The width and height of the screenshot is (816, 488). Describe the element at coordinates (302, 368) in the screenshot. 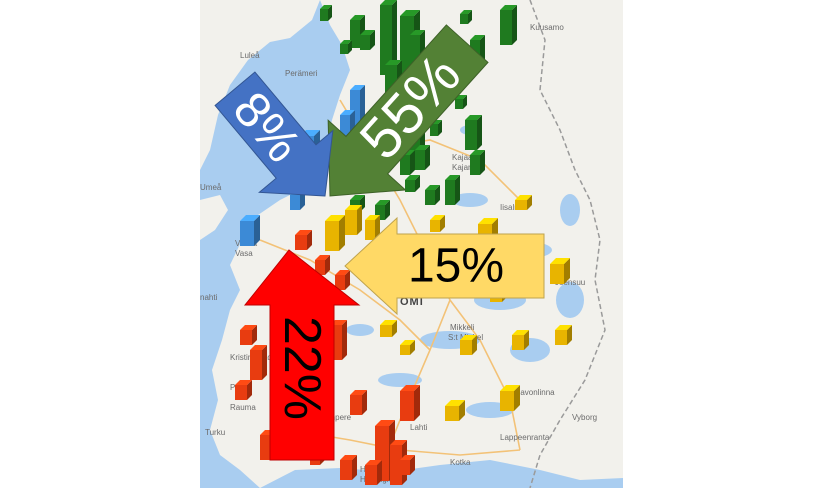

I see `arrow-22-label: 22%` at that location.